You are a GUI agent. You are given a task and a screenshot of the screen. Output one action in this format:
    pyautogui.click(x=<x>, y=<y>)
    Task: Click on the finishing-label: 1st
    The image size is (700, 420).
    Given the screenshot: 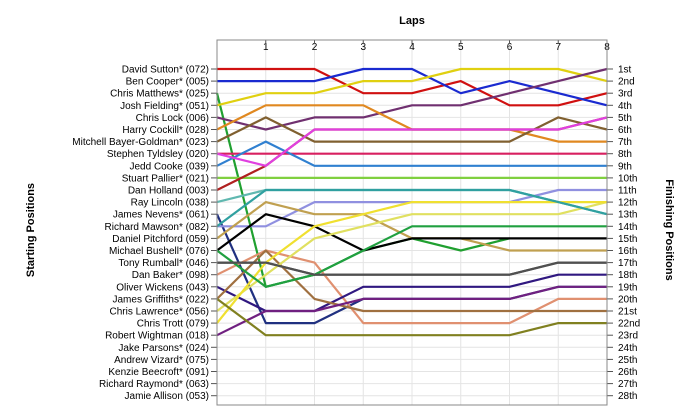 What is the action you would take?
    pyautogui.click(x=625, y=70)
    